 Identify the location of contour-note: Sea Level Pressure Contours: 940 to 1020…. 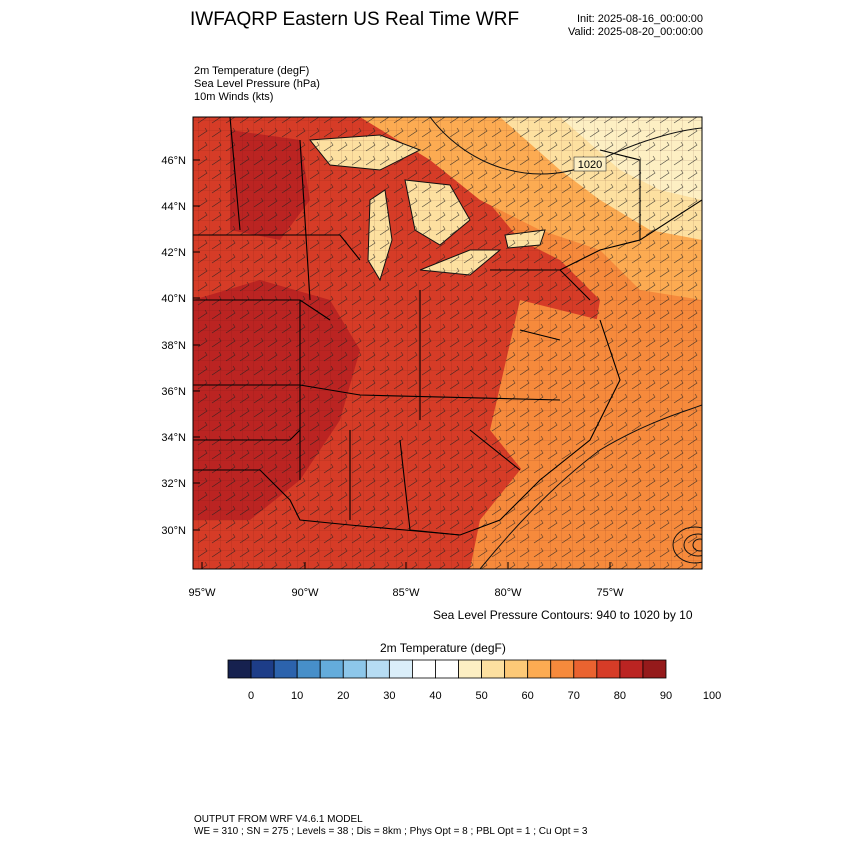
(563, 615).